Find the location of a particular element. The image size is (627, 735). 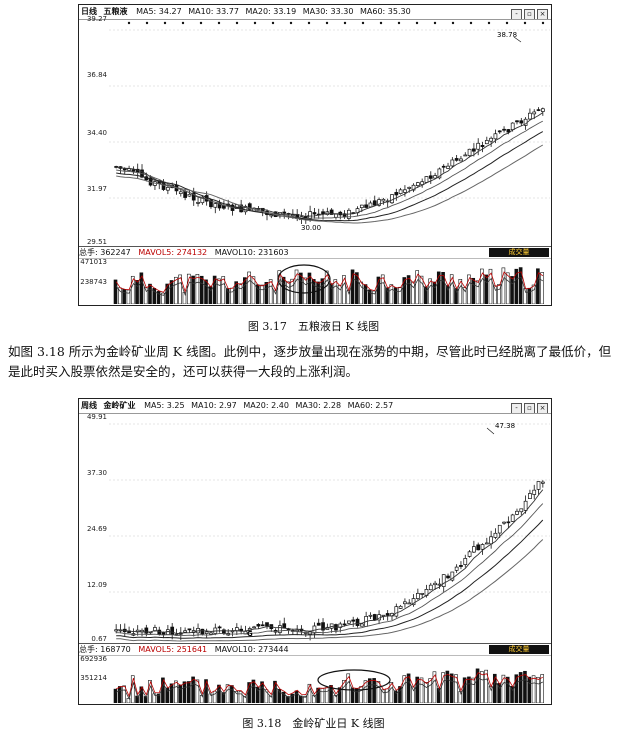

mavol10-line is located at coordinates (329, 286).